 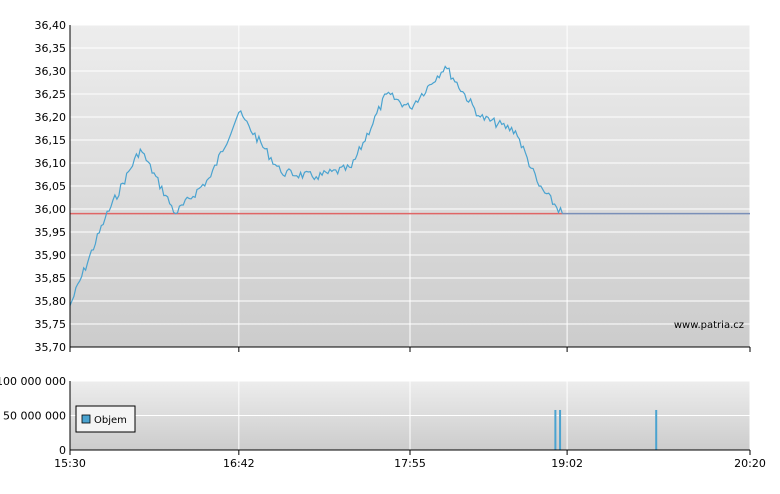 I want to click on x-tick-label: 17:55, so click(x=410, y=463).